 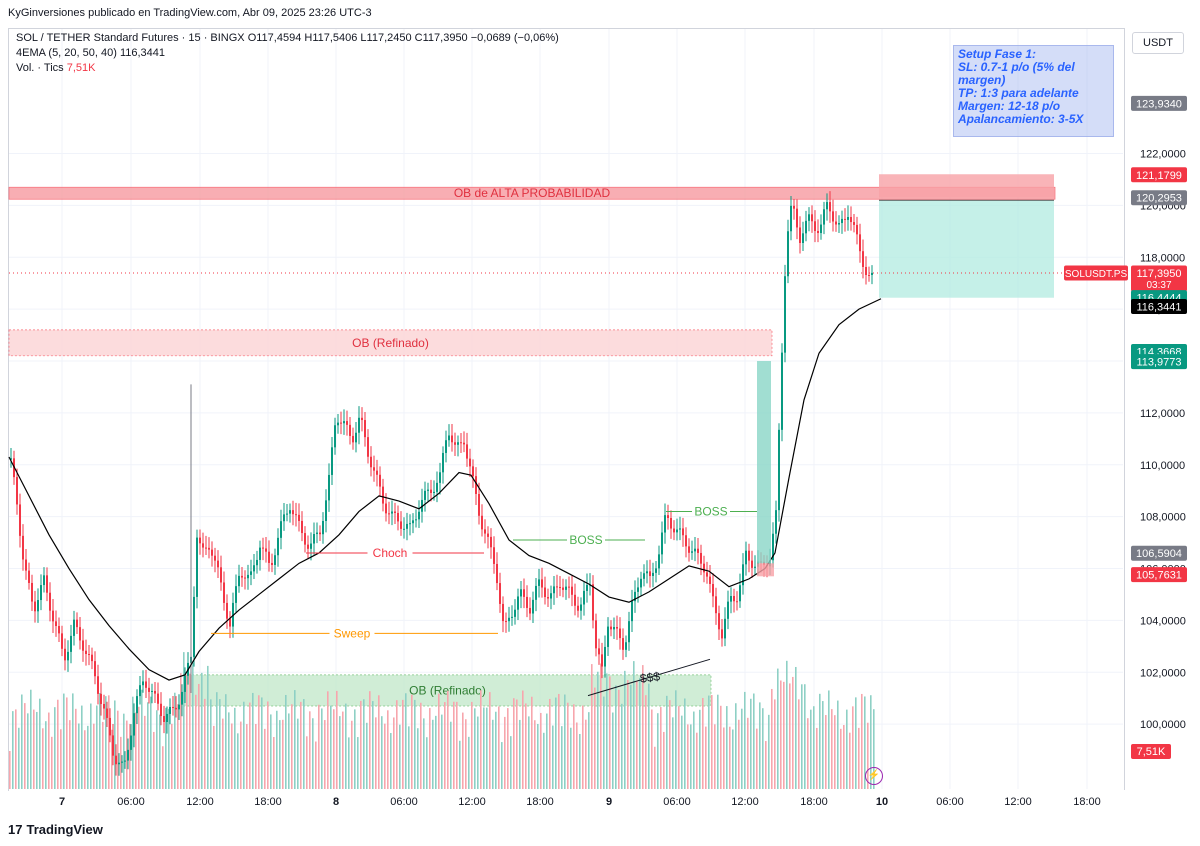 What do you see at coordinates (1162, 414) in the screenshot?
I see `y-tick-label: 112,0000` at bounding box center [1162, 414].